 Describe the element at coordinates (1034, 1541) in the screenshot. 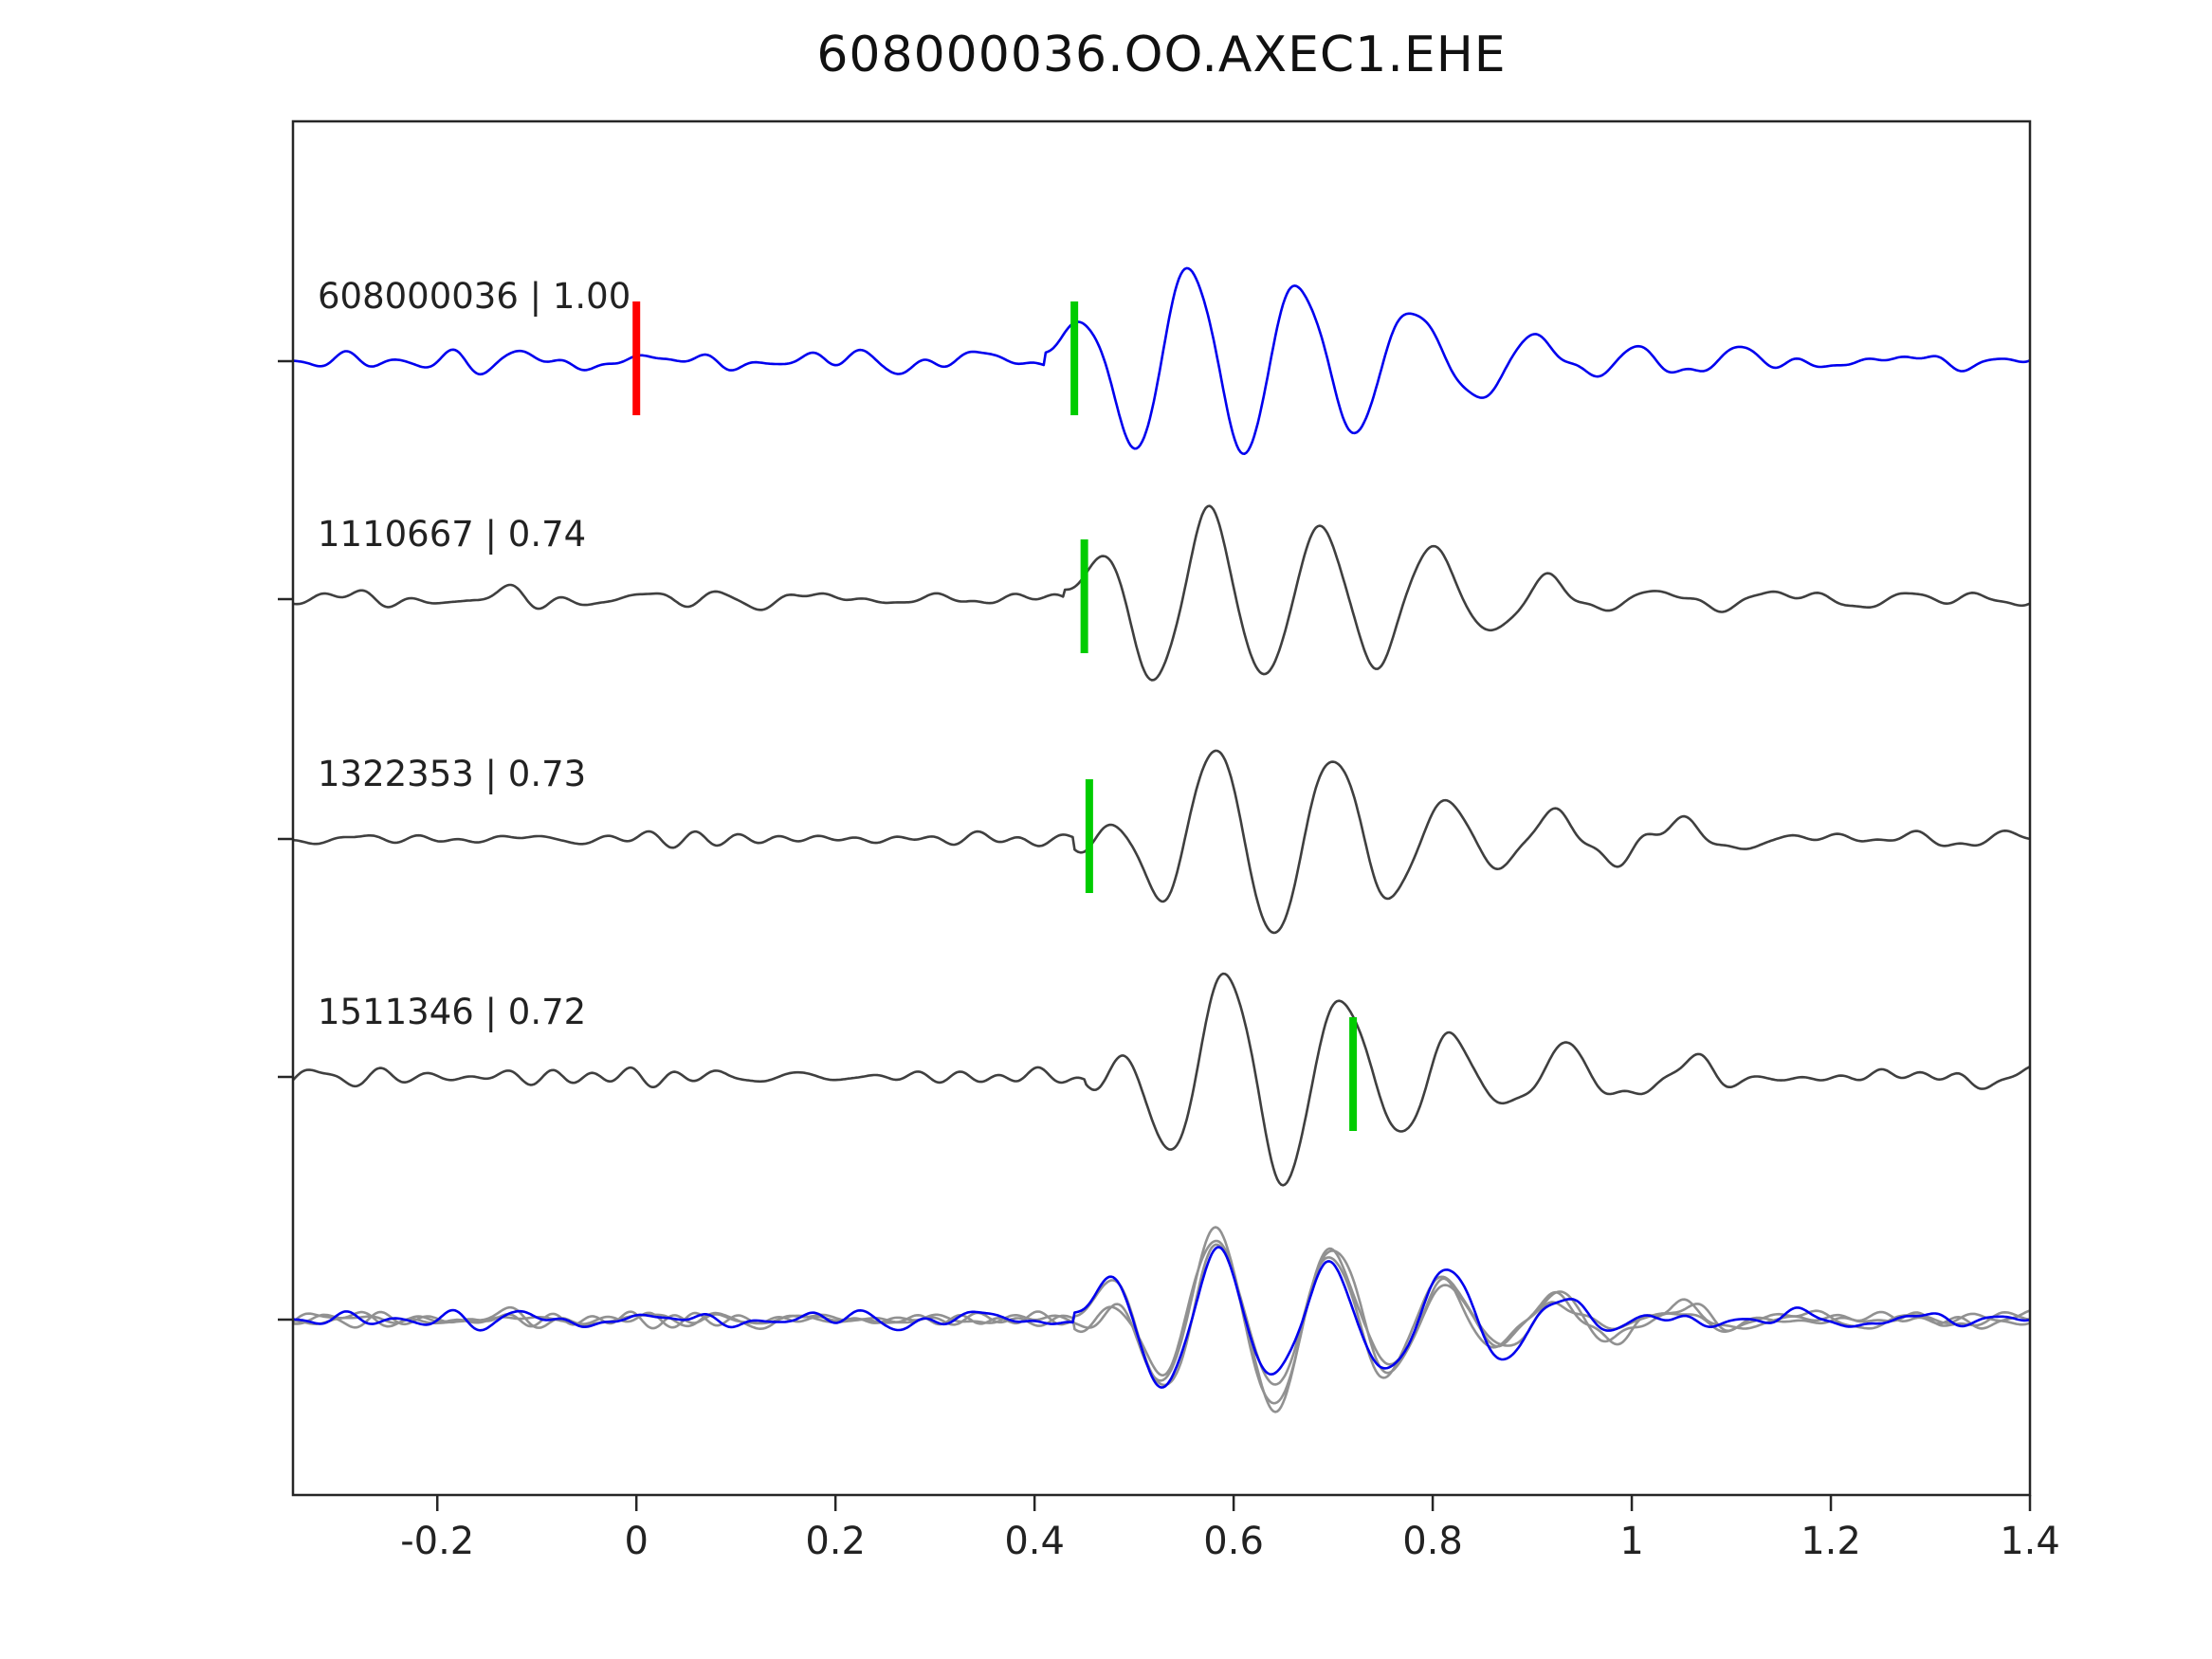

I see `x-tick-label: 0.4` at that location.